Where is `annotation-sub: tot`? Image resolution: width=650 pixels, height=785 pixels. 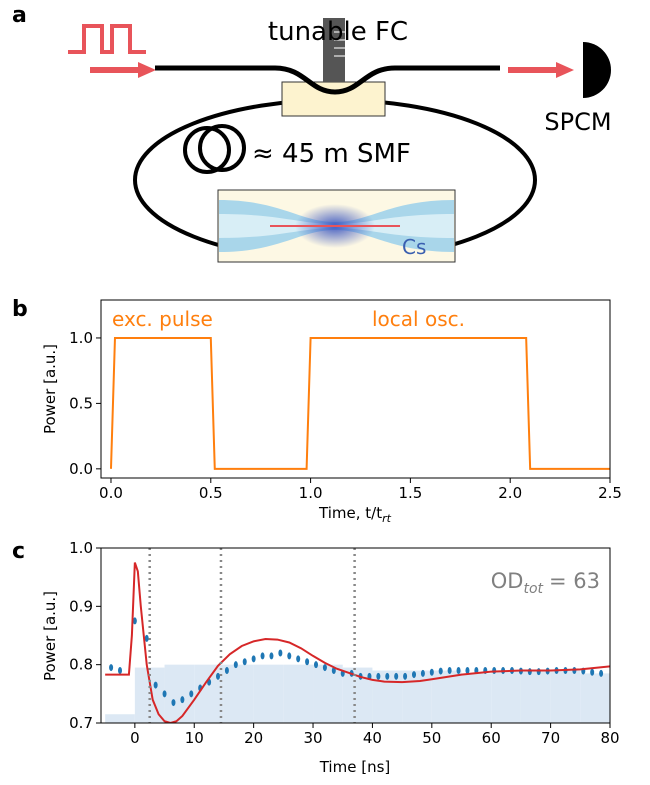
annotation-sub: tot is located at coordinates (533, 589).